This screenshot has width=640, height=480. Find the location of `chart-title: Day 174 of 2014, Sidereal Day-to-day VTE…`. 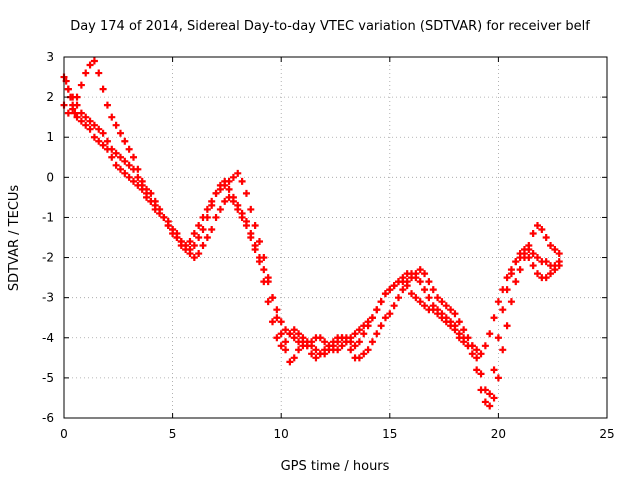

chart-title: Day 174 of 2014, Sidereal Day-to-day VTE… is located at coordinates (330, 26).